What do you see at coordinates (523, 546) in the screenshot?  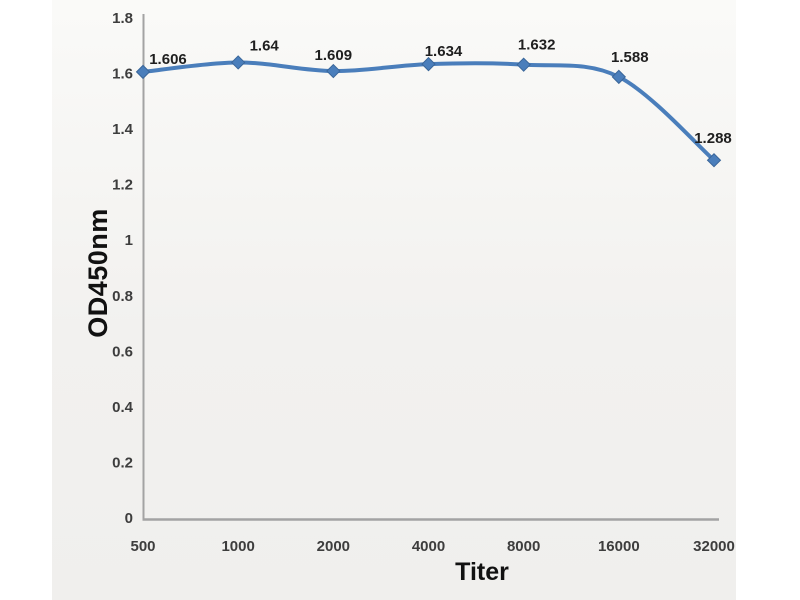 I see `x-tick-label: 8000` at bounding box center [523, 546].